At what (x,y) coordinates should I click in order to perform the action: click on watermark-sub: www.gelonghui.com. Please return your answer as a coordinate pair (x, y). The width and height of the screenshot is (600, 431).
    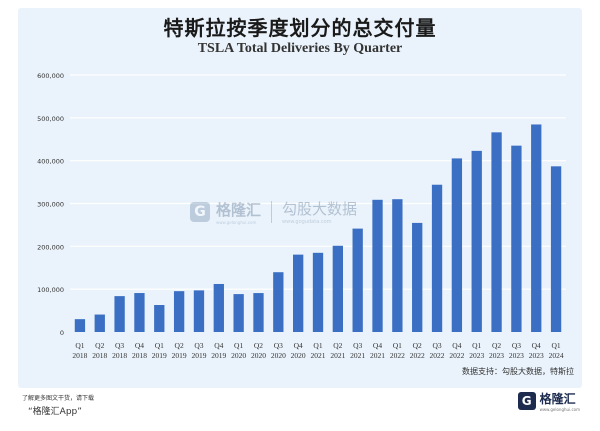
    Looking at the image, I should click on (236, 222).